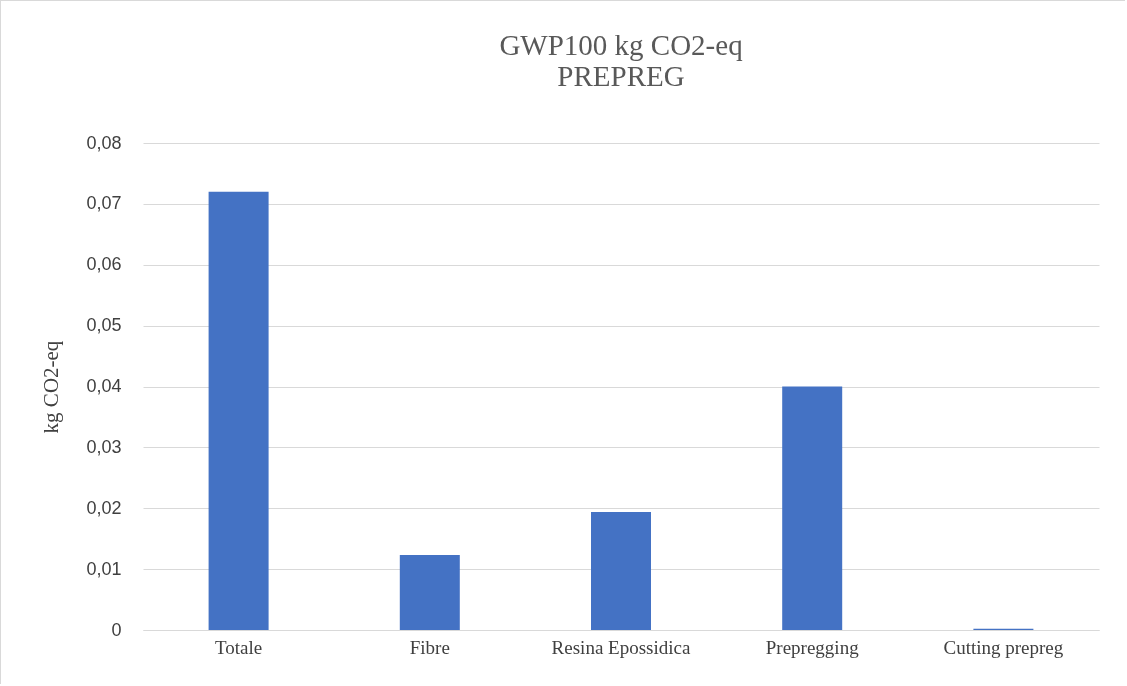 Image resolution: width=1127 pixels, height=686 pixels. I want to click on y-tick-label: 0,07, so click(104, 203).